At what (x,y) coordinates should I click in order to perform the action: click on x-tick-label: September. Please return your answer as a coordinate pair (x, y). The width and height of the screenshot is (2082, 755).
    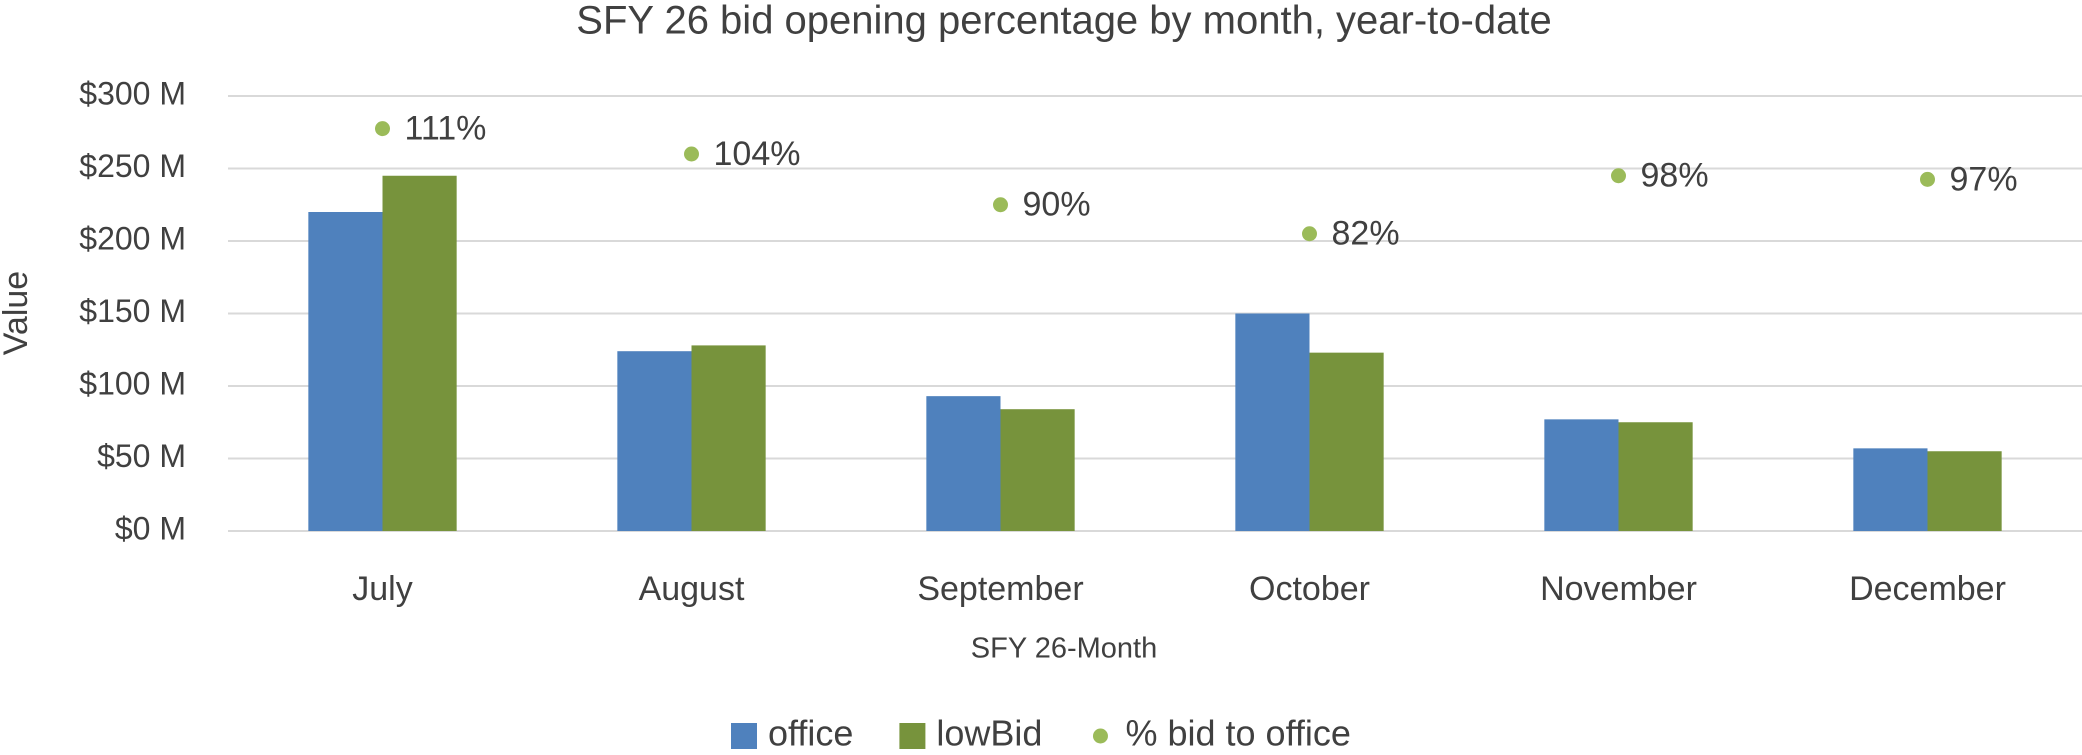
    Looking at the image, I should click on (1000, 589).